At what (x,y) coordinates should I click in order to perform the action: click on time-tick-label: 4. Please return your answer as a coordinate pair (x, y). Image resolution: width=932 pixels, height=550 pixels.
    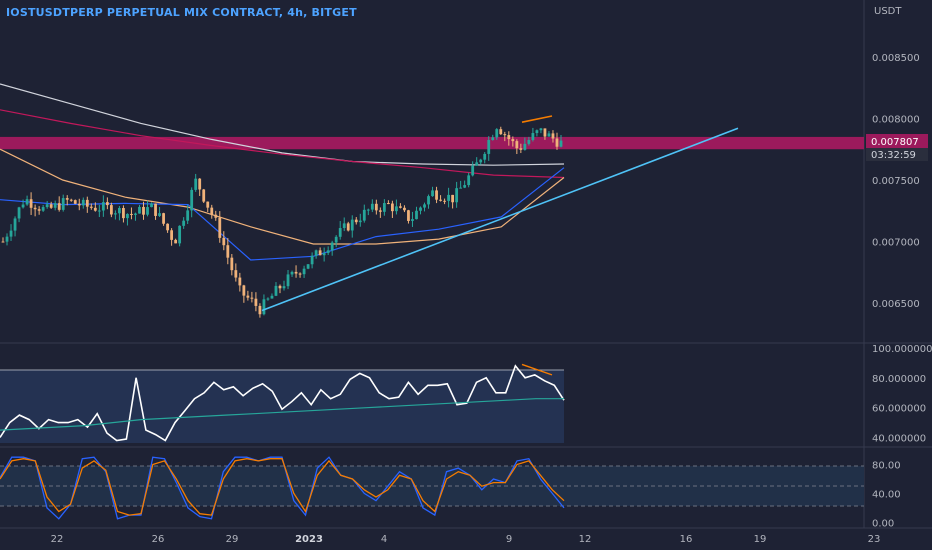
    Looking at the image, I should click on (384, 539).